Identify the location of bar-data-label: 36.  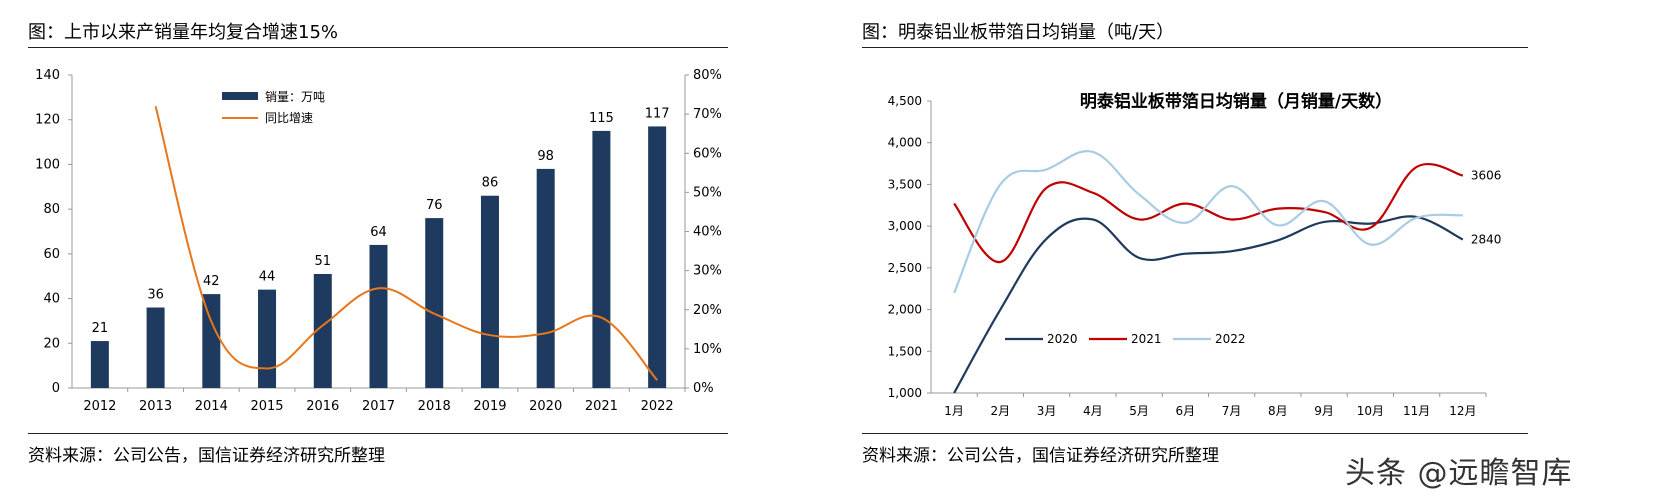
(155, 295).